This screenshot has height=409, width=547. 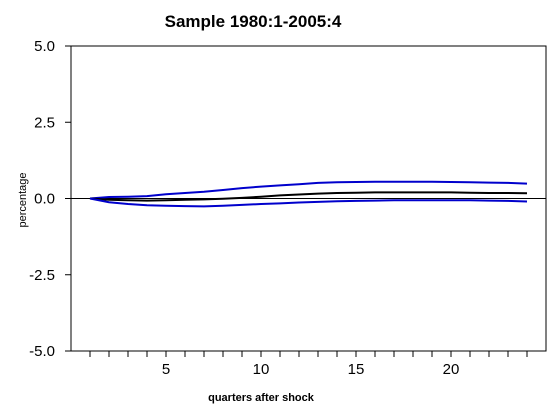 I want to click on series-group, so click(x=308, y=194).